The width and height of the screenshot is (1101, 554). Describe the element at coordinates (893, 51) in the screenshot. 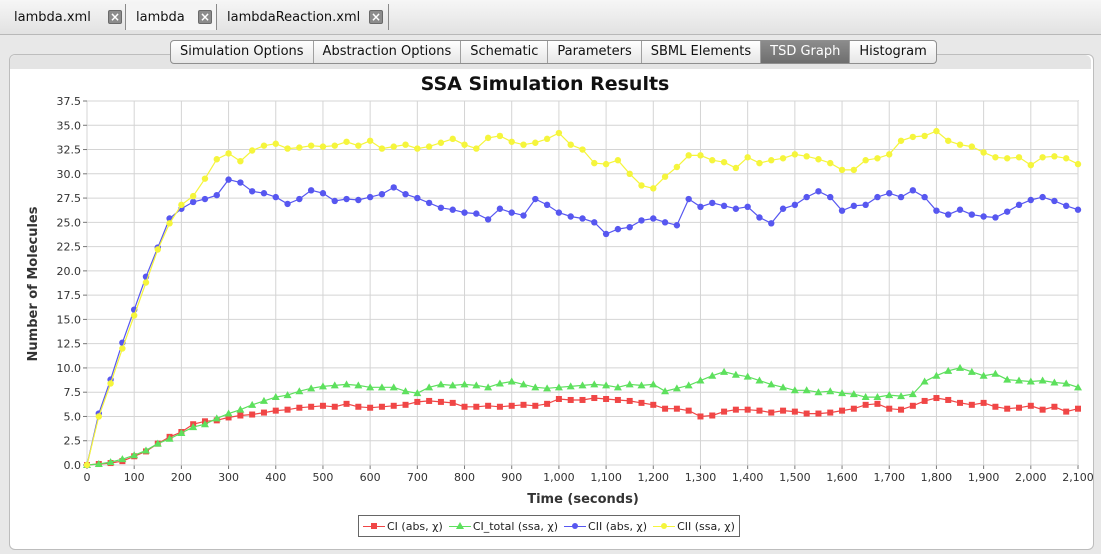

I see `tab-histogram: Histogram` at that location.